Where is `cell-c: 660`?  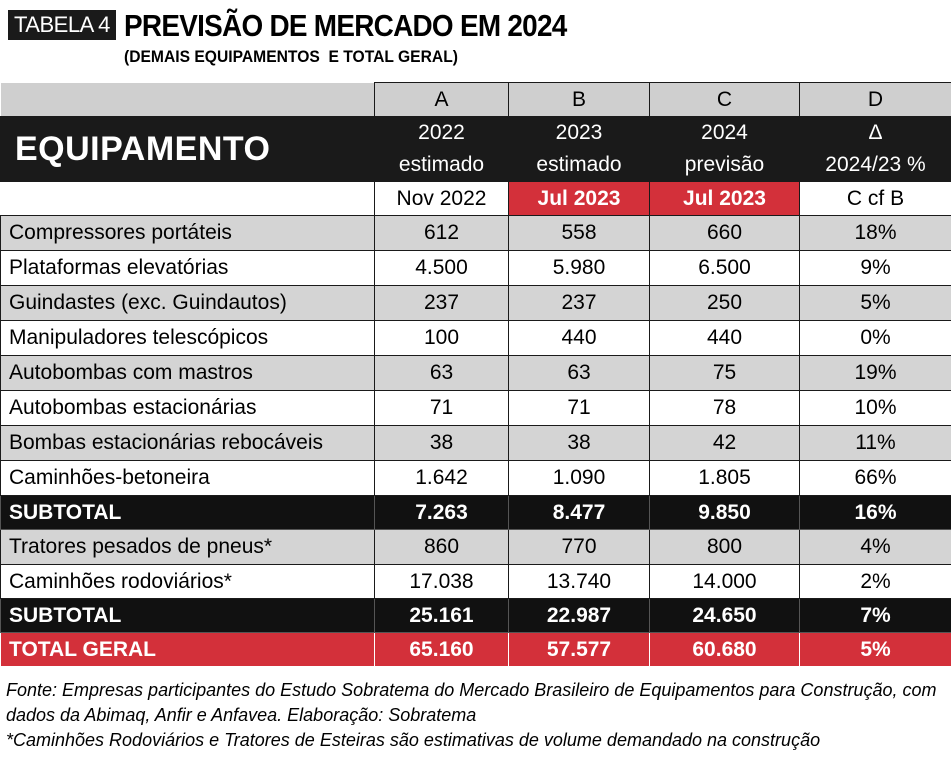
cell-c: 660 is located at coordinates (724, 233).